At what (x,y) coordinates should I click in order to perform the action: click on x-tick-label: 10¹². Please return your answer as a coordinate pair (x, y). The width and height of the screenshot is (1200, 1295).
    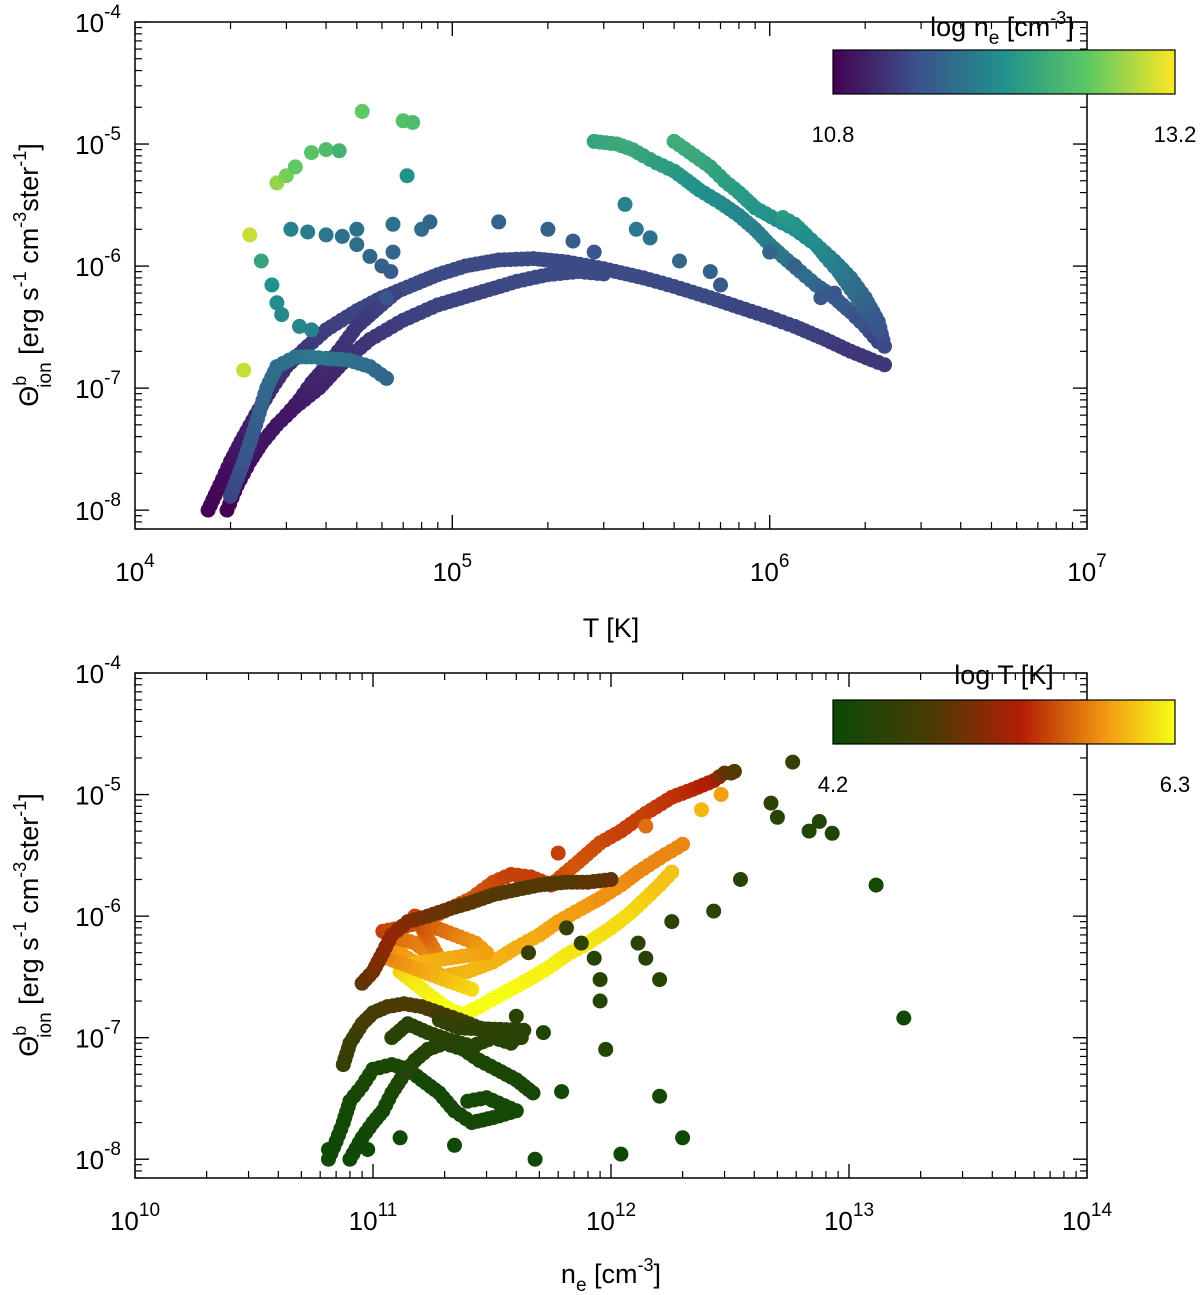
    Looking at the image, I should click on (611, 1218).